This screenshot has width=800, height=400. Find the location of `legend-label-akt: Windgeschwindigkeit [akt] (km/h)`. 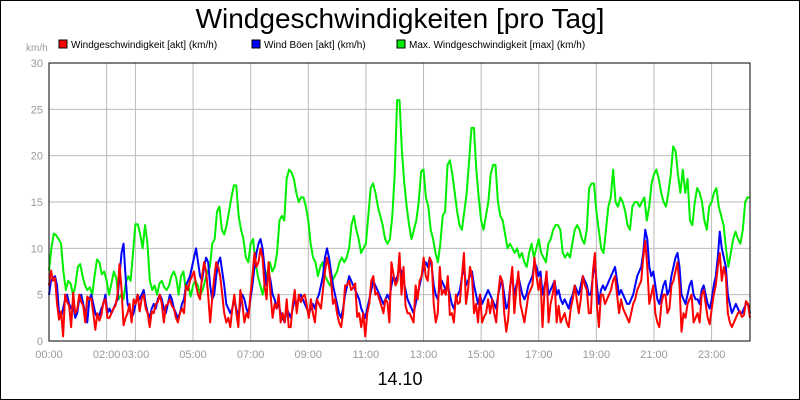

legend-label-akt: Windgeschwindigkeit [akt] (km/h) is located at coordinates (144, 45).